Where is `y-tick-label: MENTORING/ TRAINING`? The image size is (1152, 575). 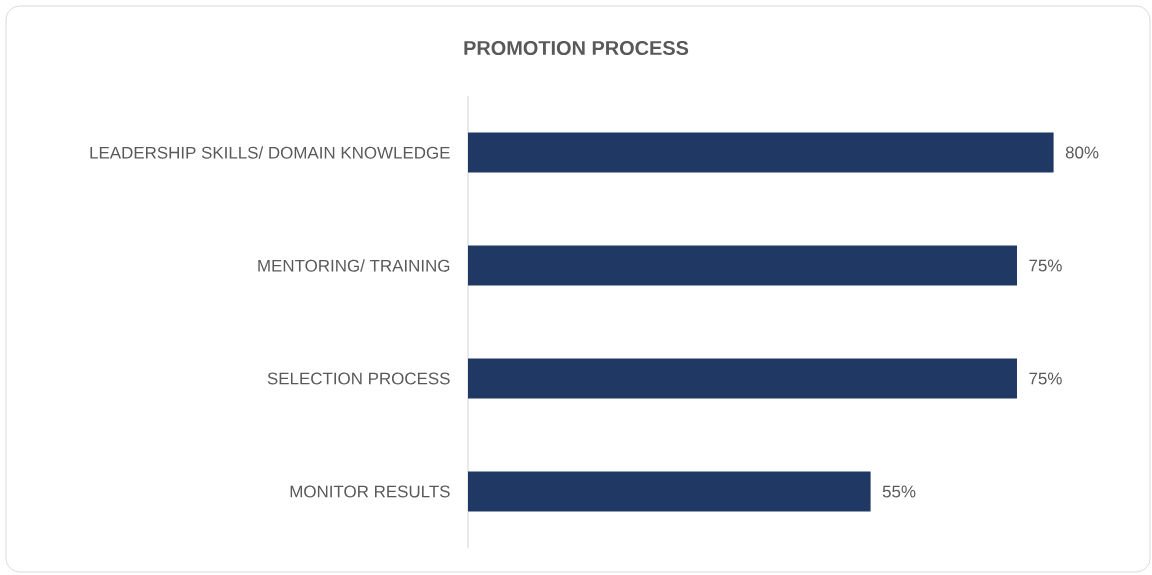
y-tick-label: MENTORING/ TRAINING is located at coordinates (354, 265).